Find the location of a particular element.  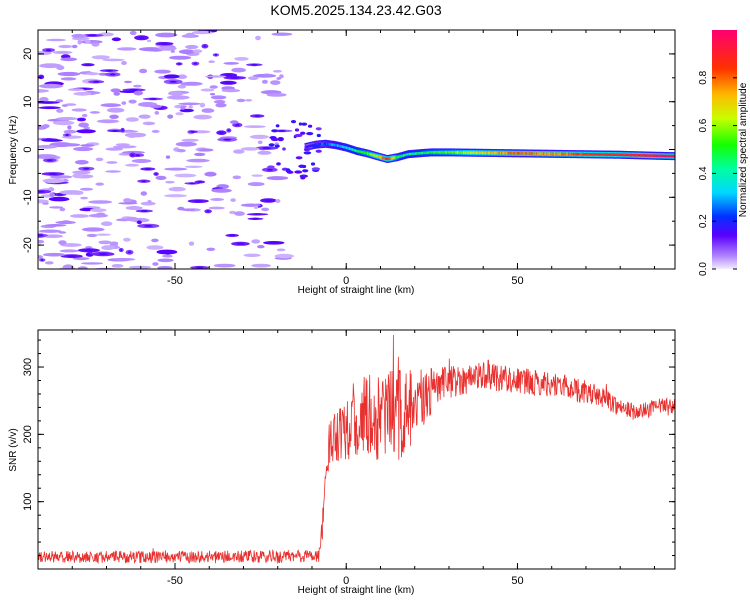

x-tick-label: 0 is located at coordinates (346, 281).